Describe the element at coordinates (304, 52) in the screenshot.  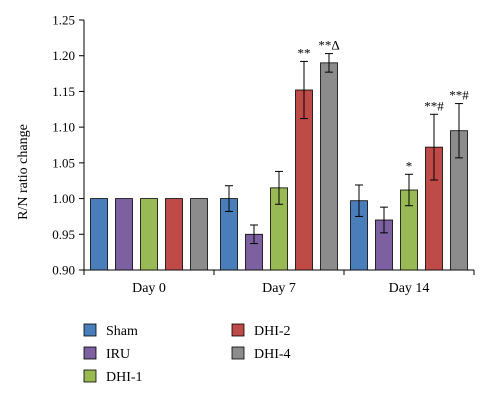
I see `significance-label: **` at that location.